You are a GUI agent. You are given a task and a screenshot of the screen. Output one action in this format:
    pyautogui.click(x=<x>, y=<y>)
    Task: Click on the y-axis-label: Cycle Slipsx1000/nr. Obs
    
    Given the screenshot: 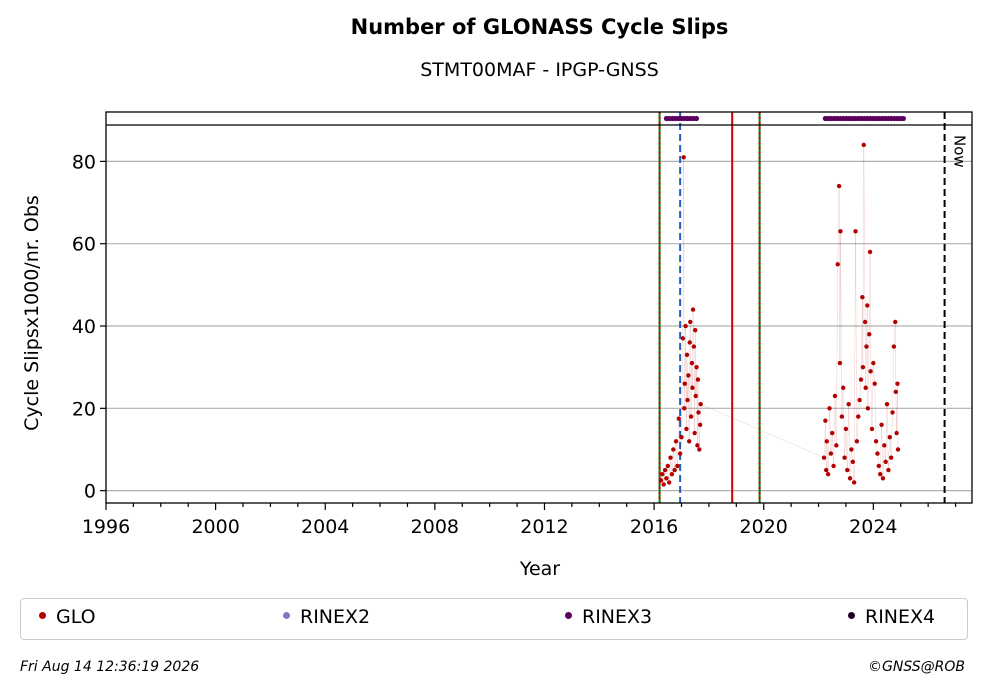 What is the action you would take?
    pyautogui.click(x=32, y=313)
    